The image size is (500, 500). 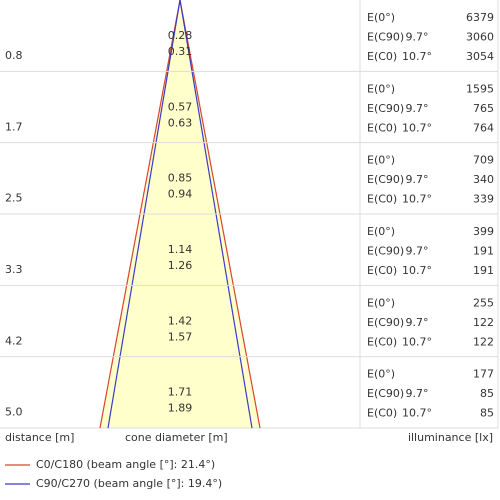 I want to click on cone-diameter: 0.94, so click(x=180, y=194).